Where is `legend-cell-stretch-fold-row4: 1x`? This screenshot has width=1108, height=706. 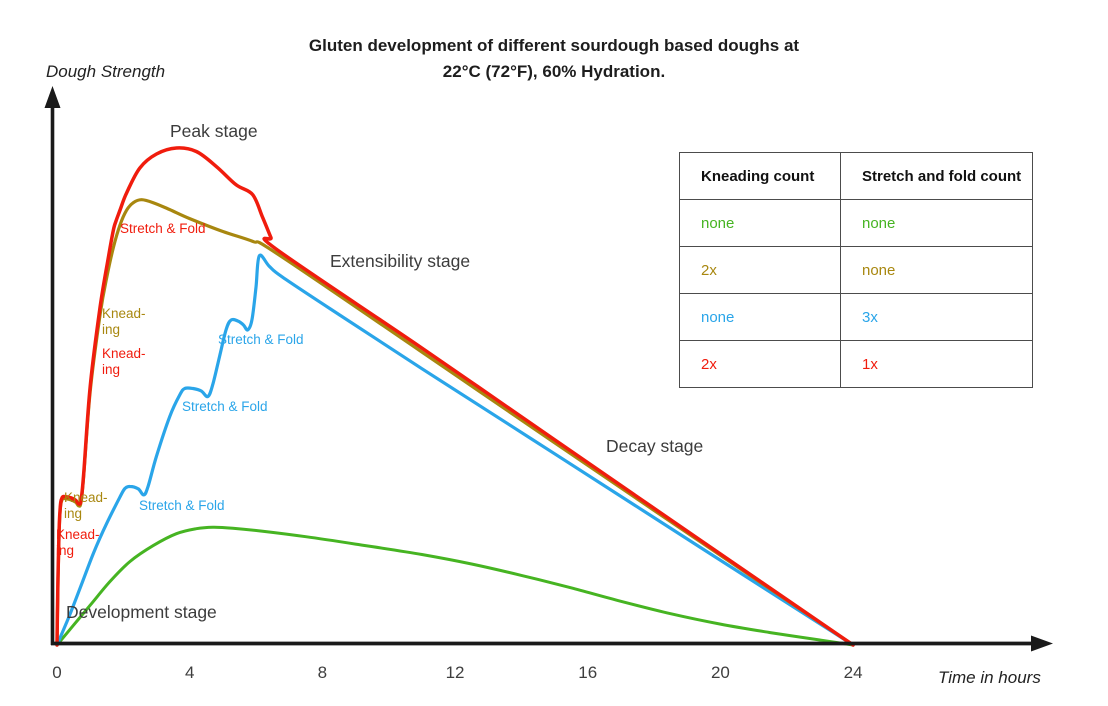 legend-cell-stretch-fold-row4: 1x is located at coordinates (936, 364).